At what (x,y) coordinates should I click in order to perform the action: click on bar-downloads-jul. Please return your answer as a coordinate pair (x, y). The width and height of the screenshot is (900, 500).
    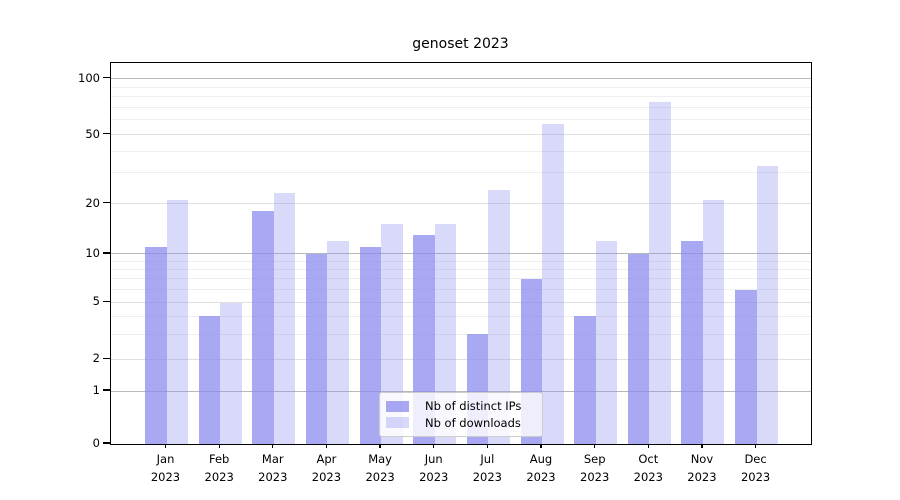
    Looking at the image, I should click on (499, 316).